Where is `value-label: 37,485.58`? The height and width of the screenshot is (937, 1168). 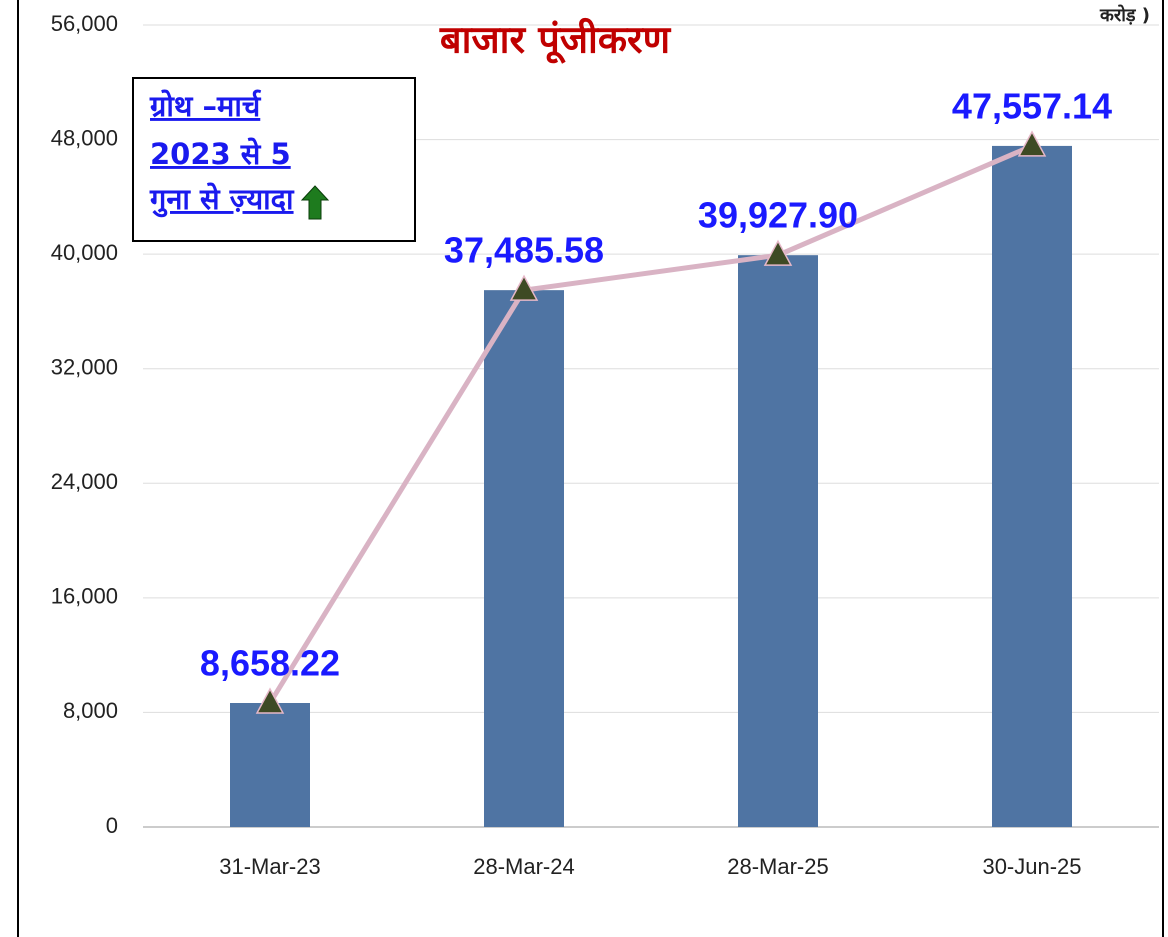 value-label: 37,485.58 is located at coordinates (524, 250).